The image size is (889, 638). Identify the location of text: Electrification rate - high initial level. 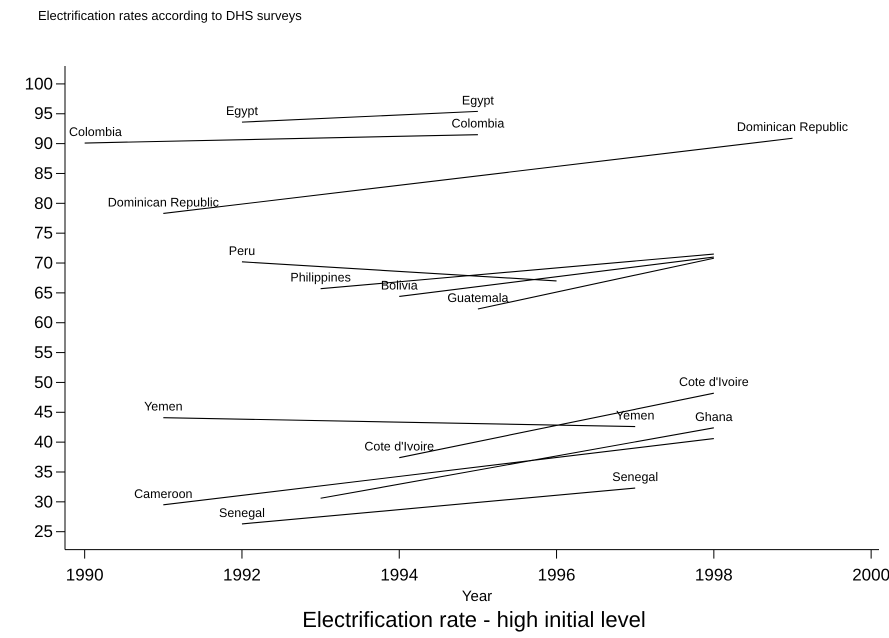
(474, 619).